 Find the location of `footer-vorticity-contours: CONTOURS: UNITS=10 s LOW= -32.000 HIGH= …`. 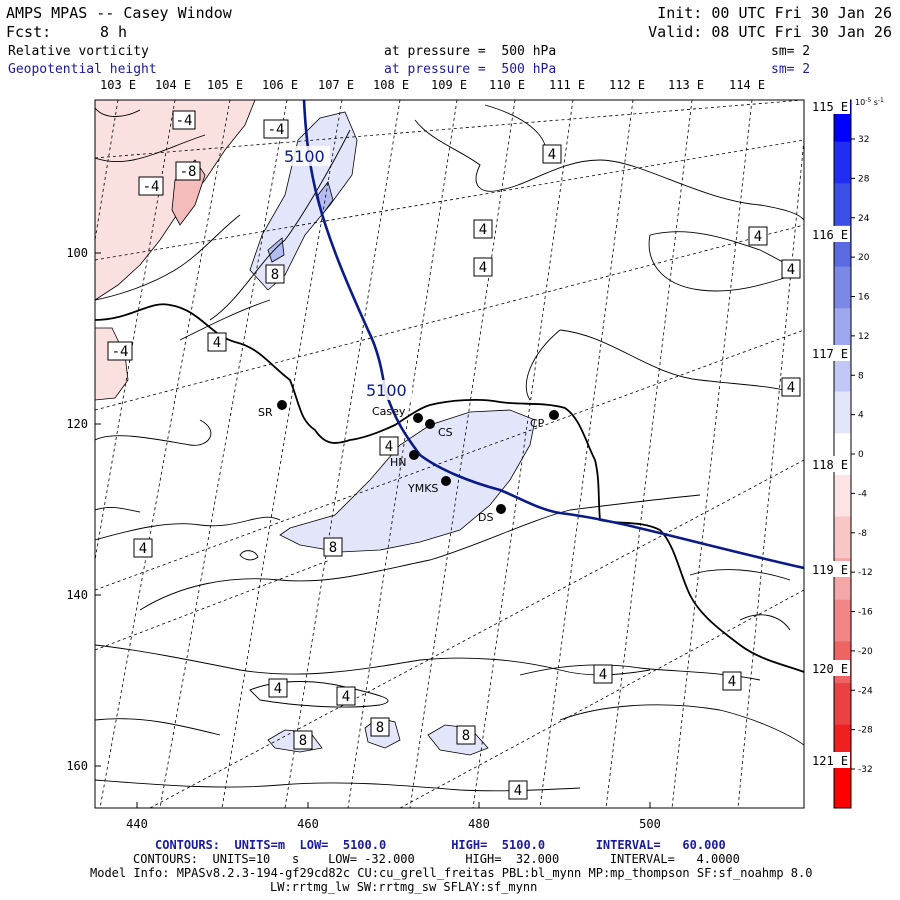

footer-vorticity-contours: CONTOURS: UNITS=10 s LOW= -32.000 HIGH= … is located at coordinates (436, 859).